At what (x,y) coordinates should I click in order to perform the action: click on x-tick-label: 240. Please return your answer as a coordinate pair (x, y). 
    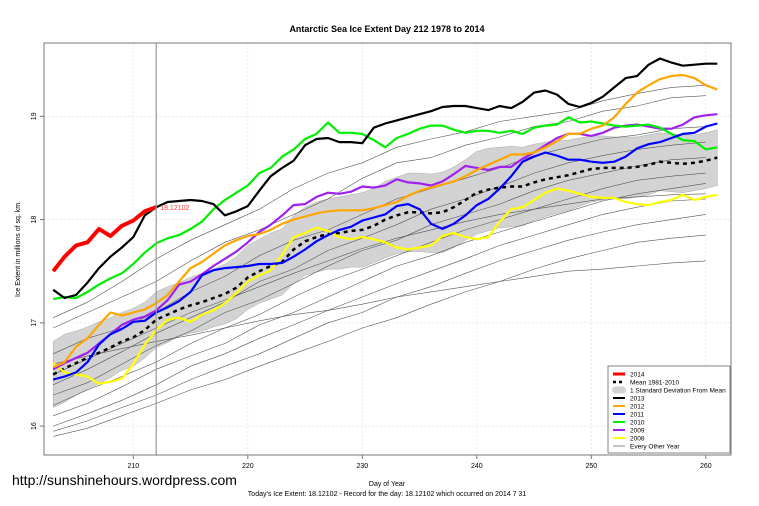
    Looking at the image, I should click on (477, 466).